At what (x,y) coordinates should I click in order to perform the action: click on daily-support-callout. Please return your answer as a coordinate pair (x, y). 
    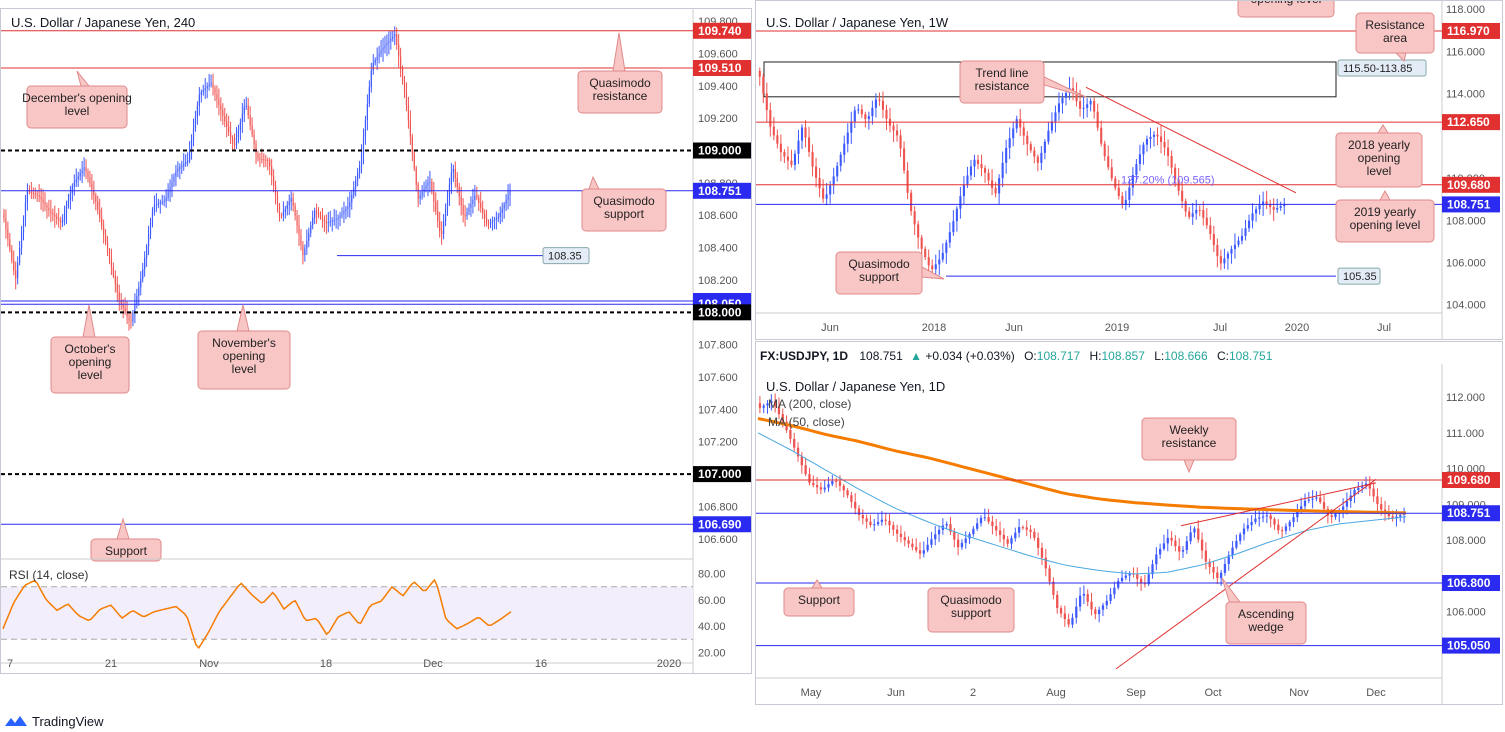
    Looking at the image, I should click on (819, 602).